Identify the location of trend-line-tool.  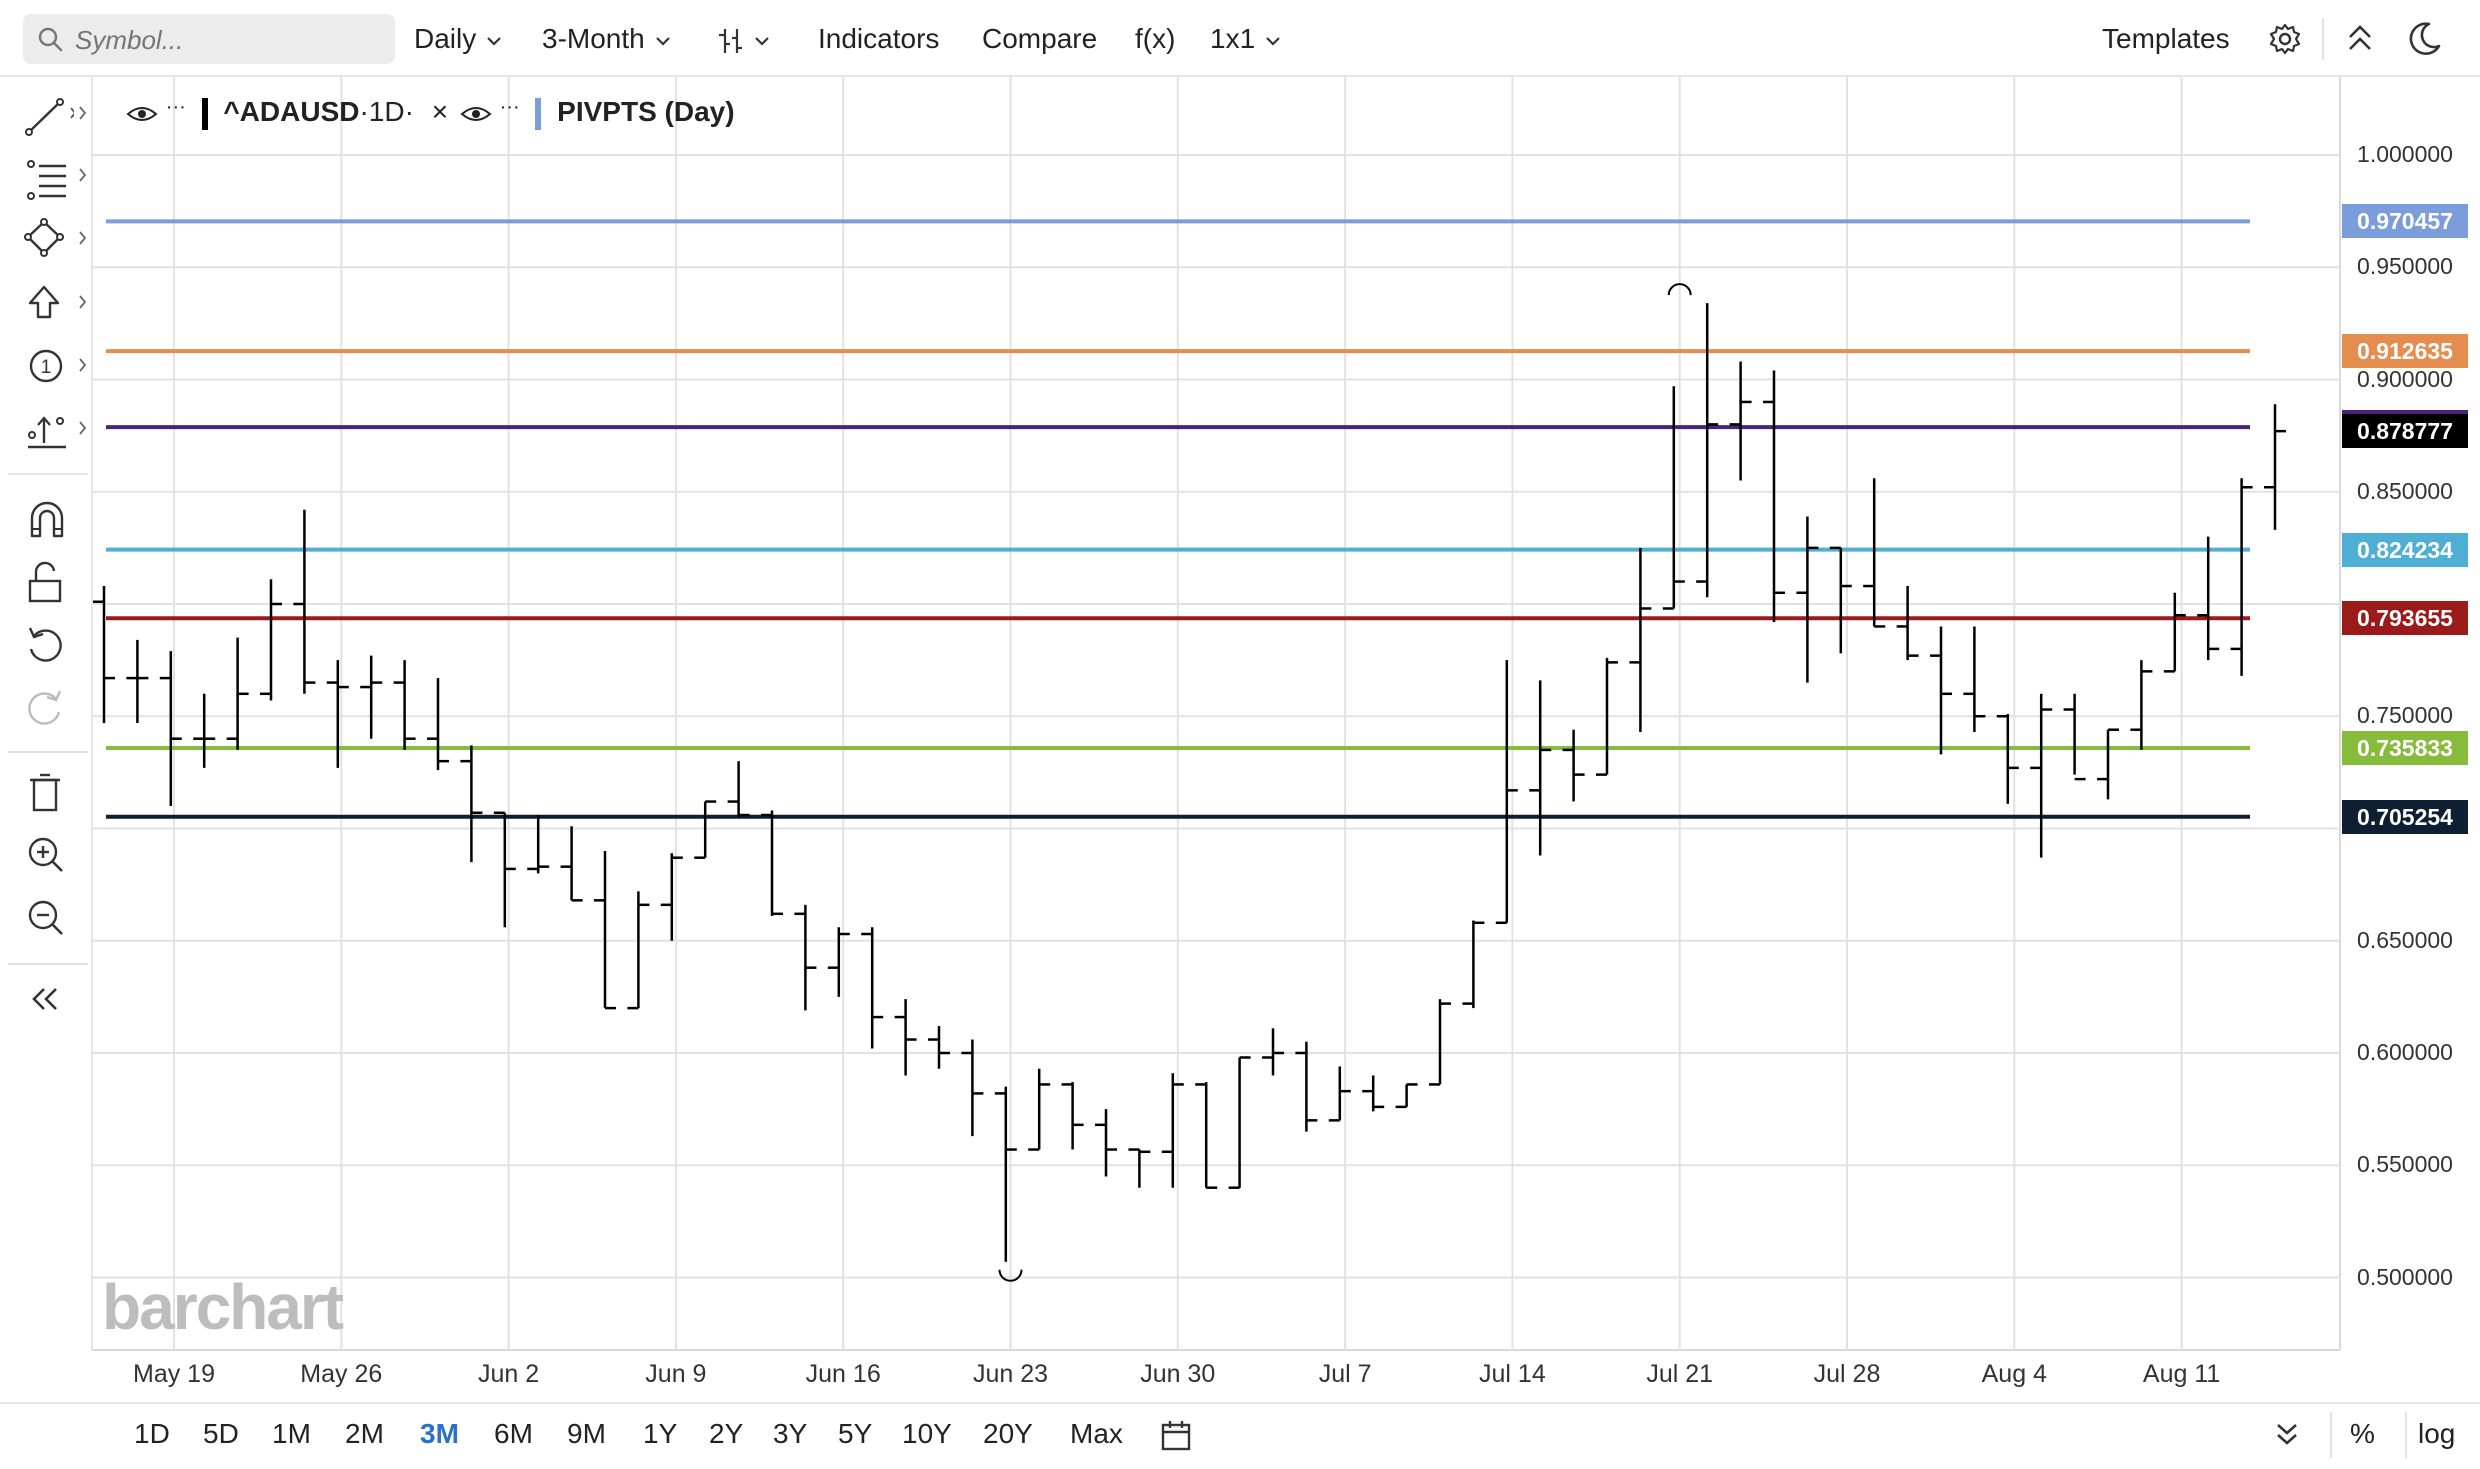
(49, 117).